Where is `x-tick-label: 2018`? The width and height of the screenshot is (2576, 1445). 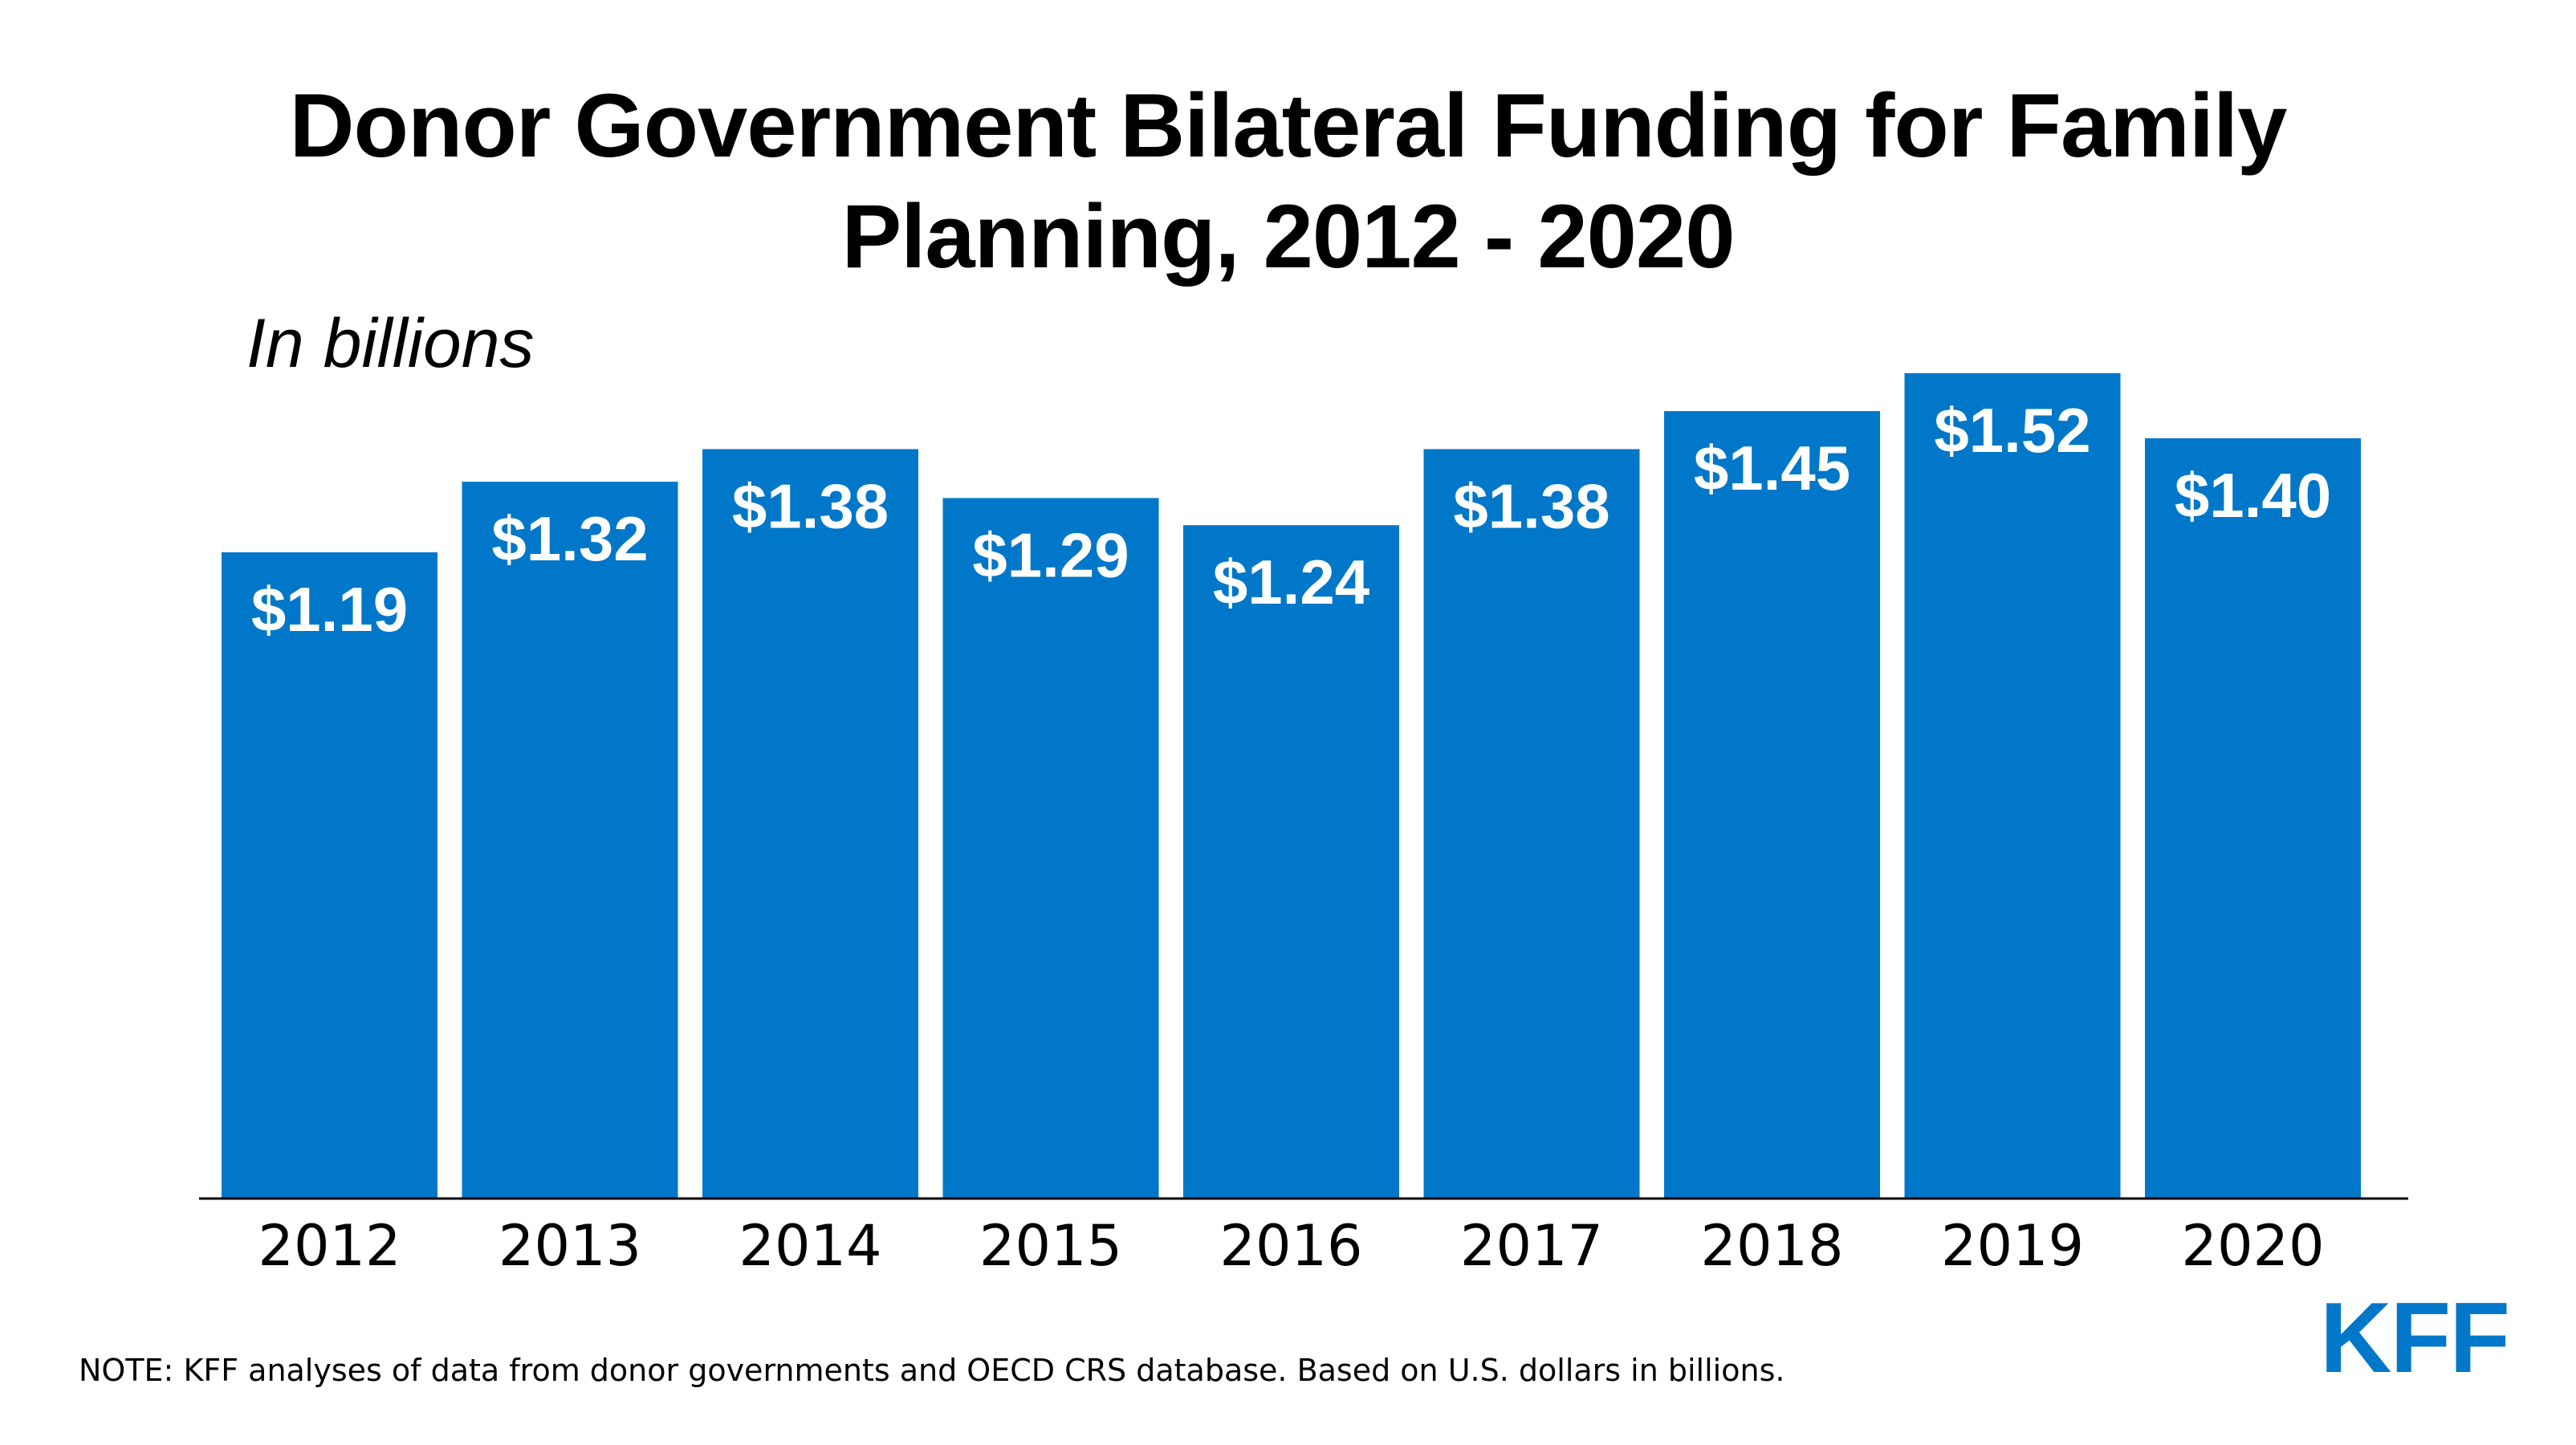
x-tick-label: 2018 is located at coordinates (1771, 1246).